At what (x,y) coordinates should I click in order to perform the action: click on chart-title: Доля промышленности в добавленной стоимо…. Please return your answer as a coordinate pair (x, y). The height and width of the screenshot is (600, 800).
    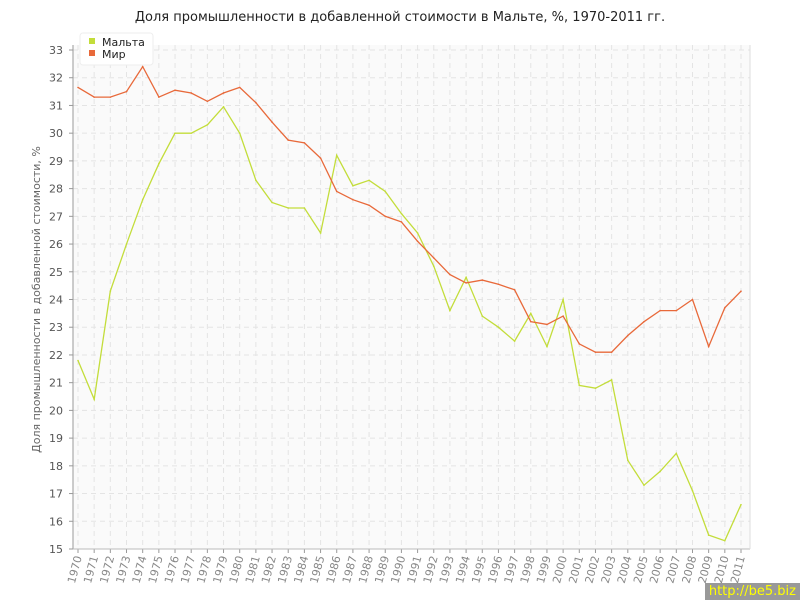
    Looking at the image, I should click on (400, 17).